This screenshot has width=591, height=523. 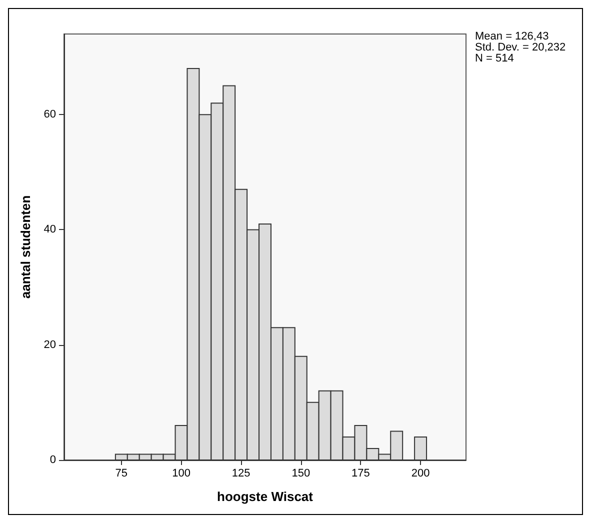 I want to click on text: Std. Dev. = 20,232, so click(x=520, y=48).